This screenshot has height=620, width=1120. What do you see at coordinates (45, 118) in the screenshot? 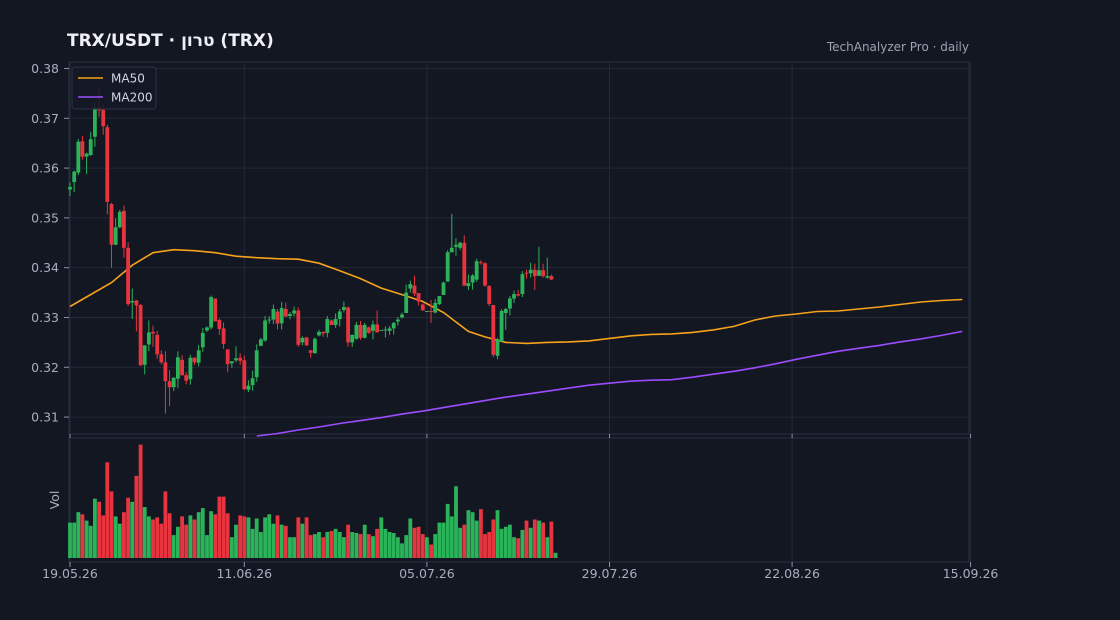
I see `price-tick-label: 0.37` at bounding box center [45, 118].